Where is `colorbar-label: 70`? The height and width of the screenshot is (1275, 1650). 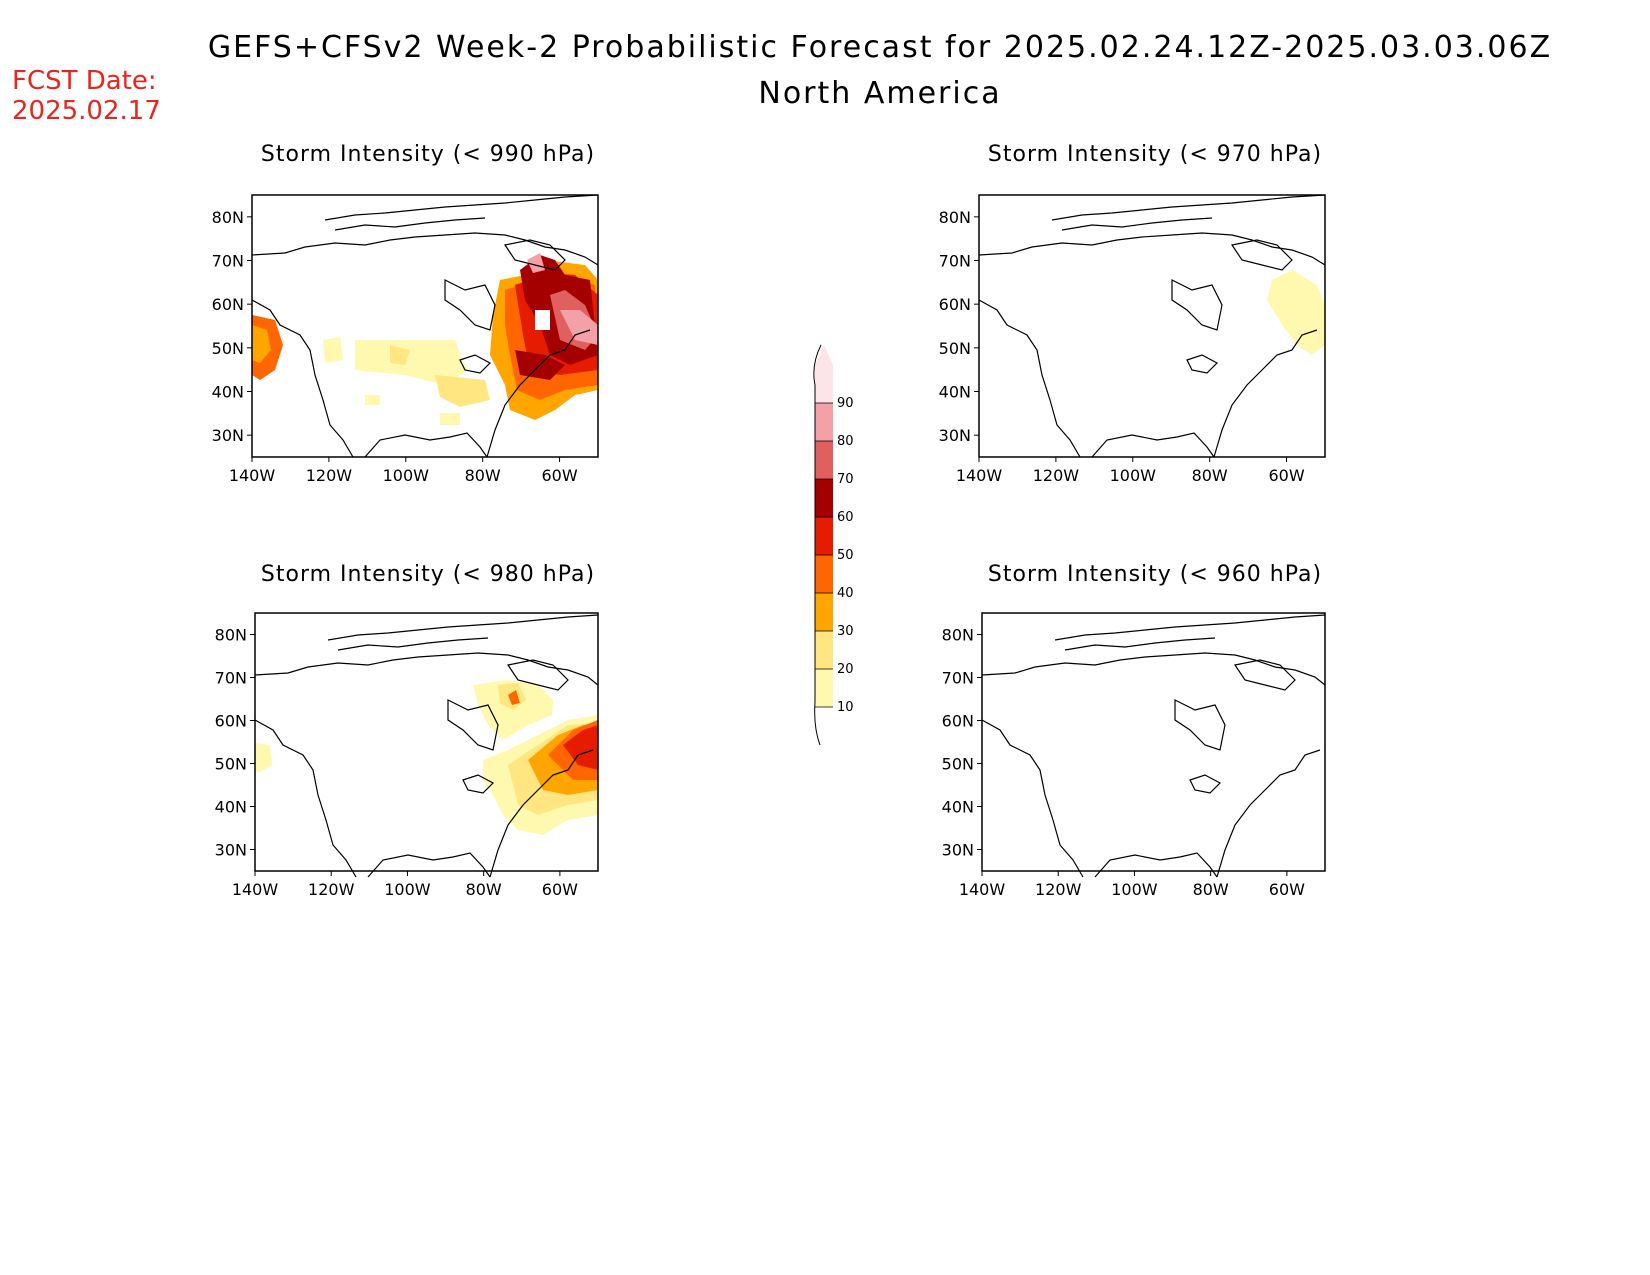 colorbar-label: 70 is located at coordinates (845, 479).